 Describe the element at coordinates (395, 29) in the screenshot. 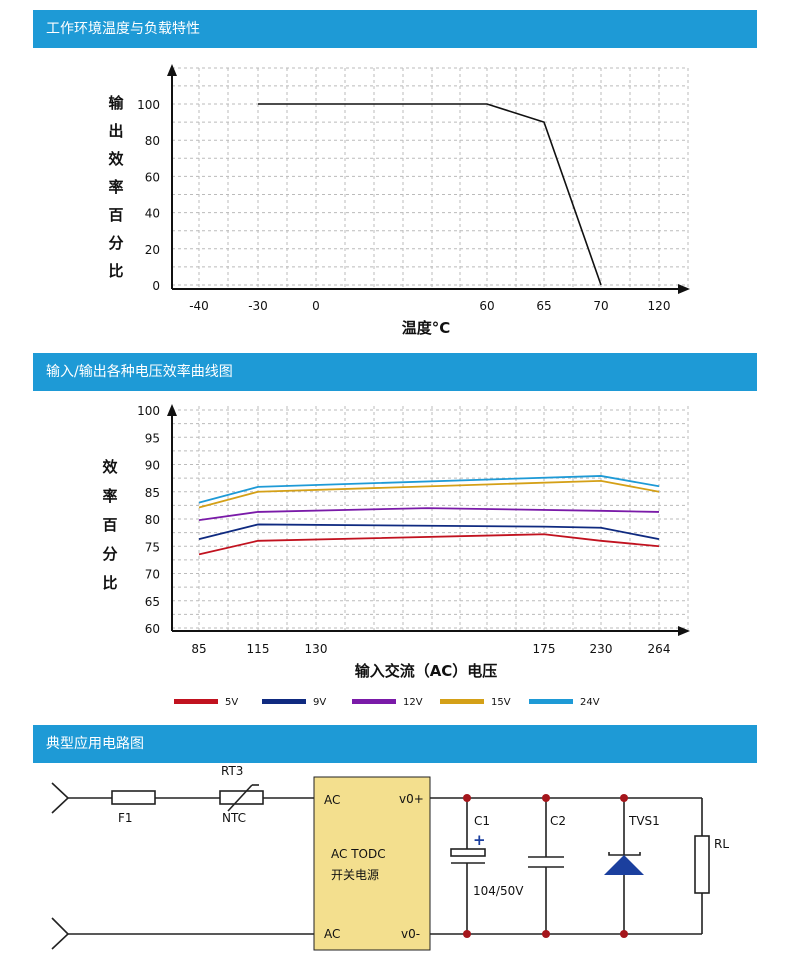

I see `derating-section-header: 工作环境温度与负载特性` at that location.